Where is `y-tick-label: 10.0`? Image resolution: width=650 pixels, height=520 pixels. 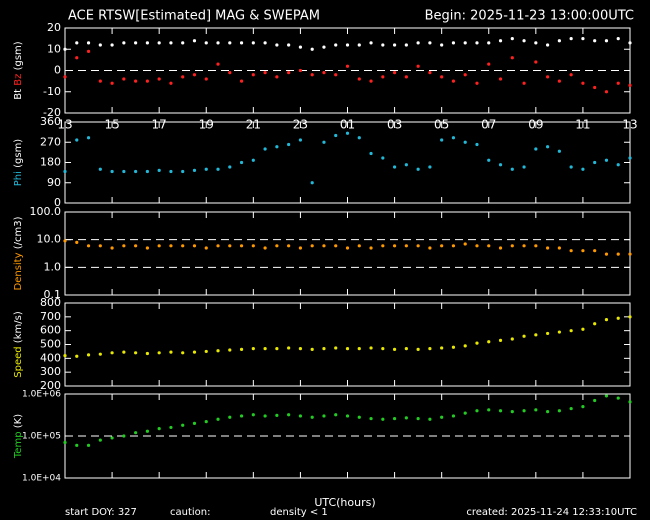 y-tick-label: 10.0 is located at coordinates (49, 239).